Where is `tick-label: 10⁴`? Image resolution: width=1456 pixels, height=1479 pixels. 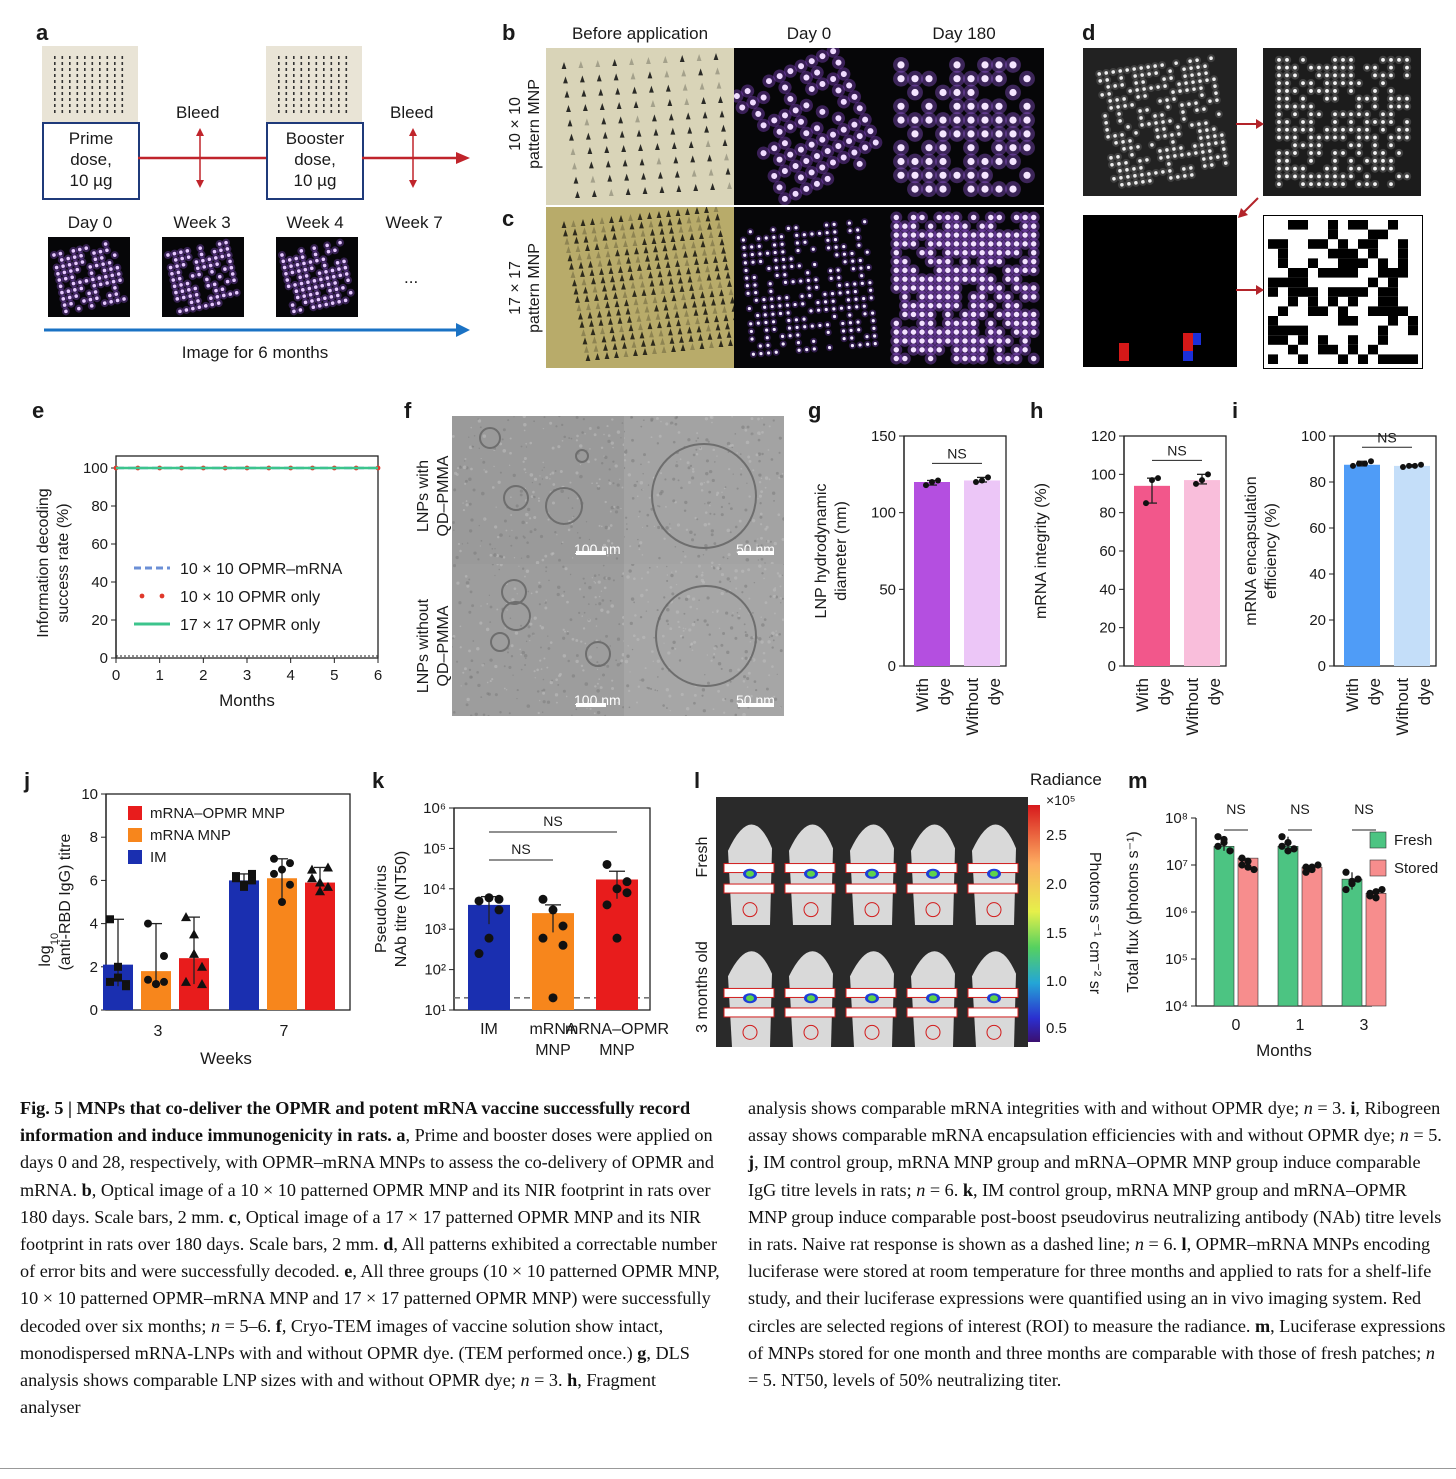
tick-label: 10⁴ is located at coordinates (434, 889).